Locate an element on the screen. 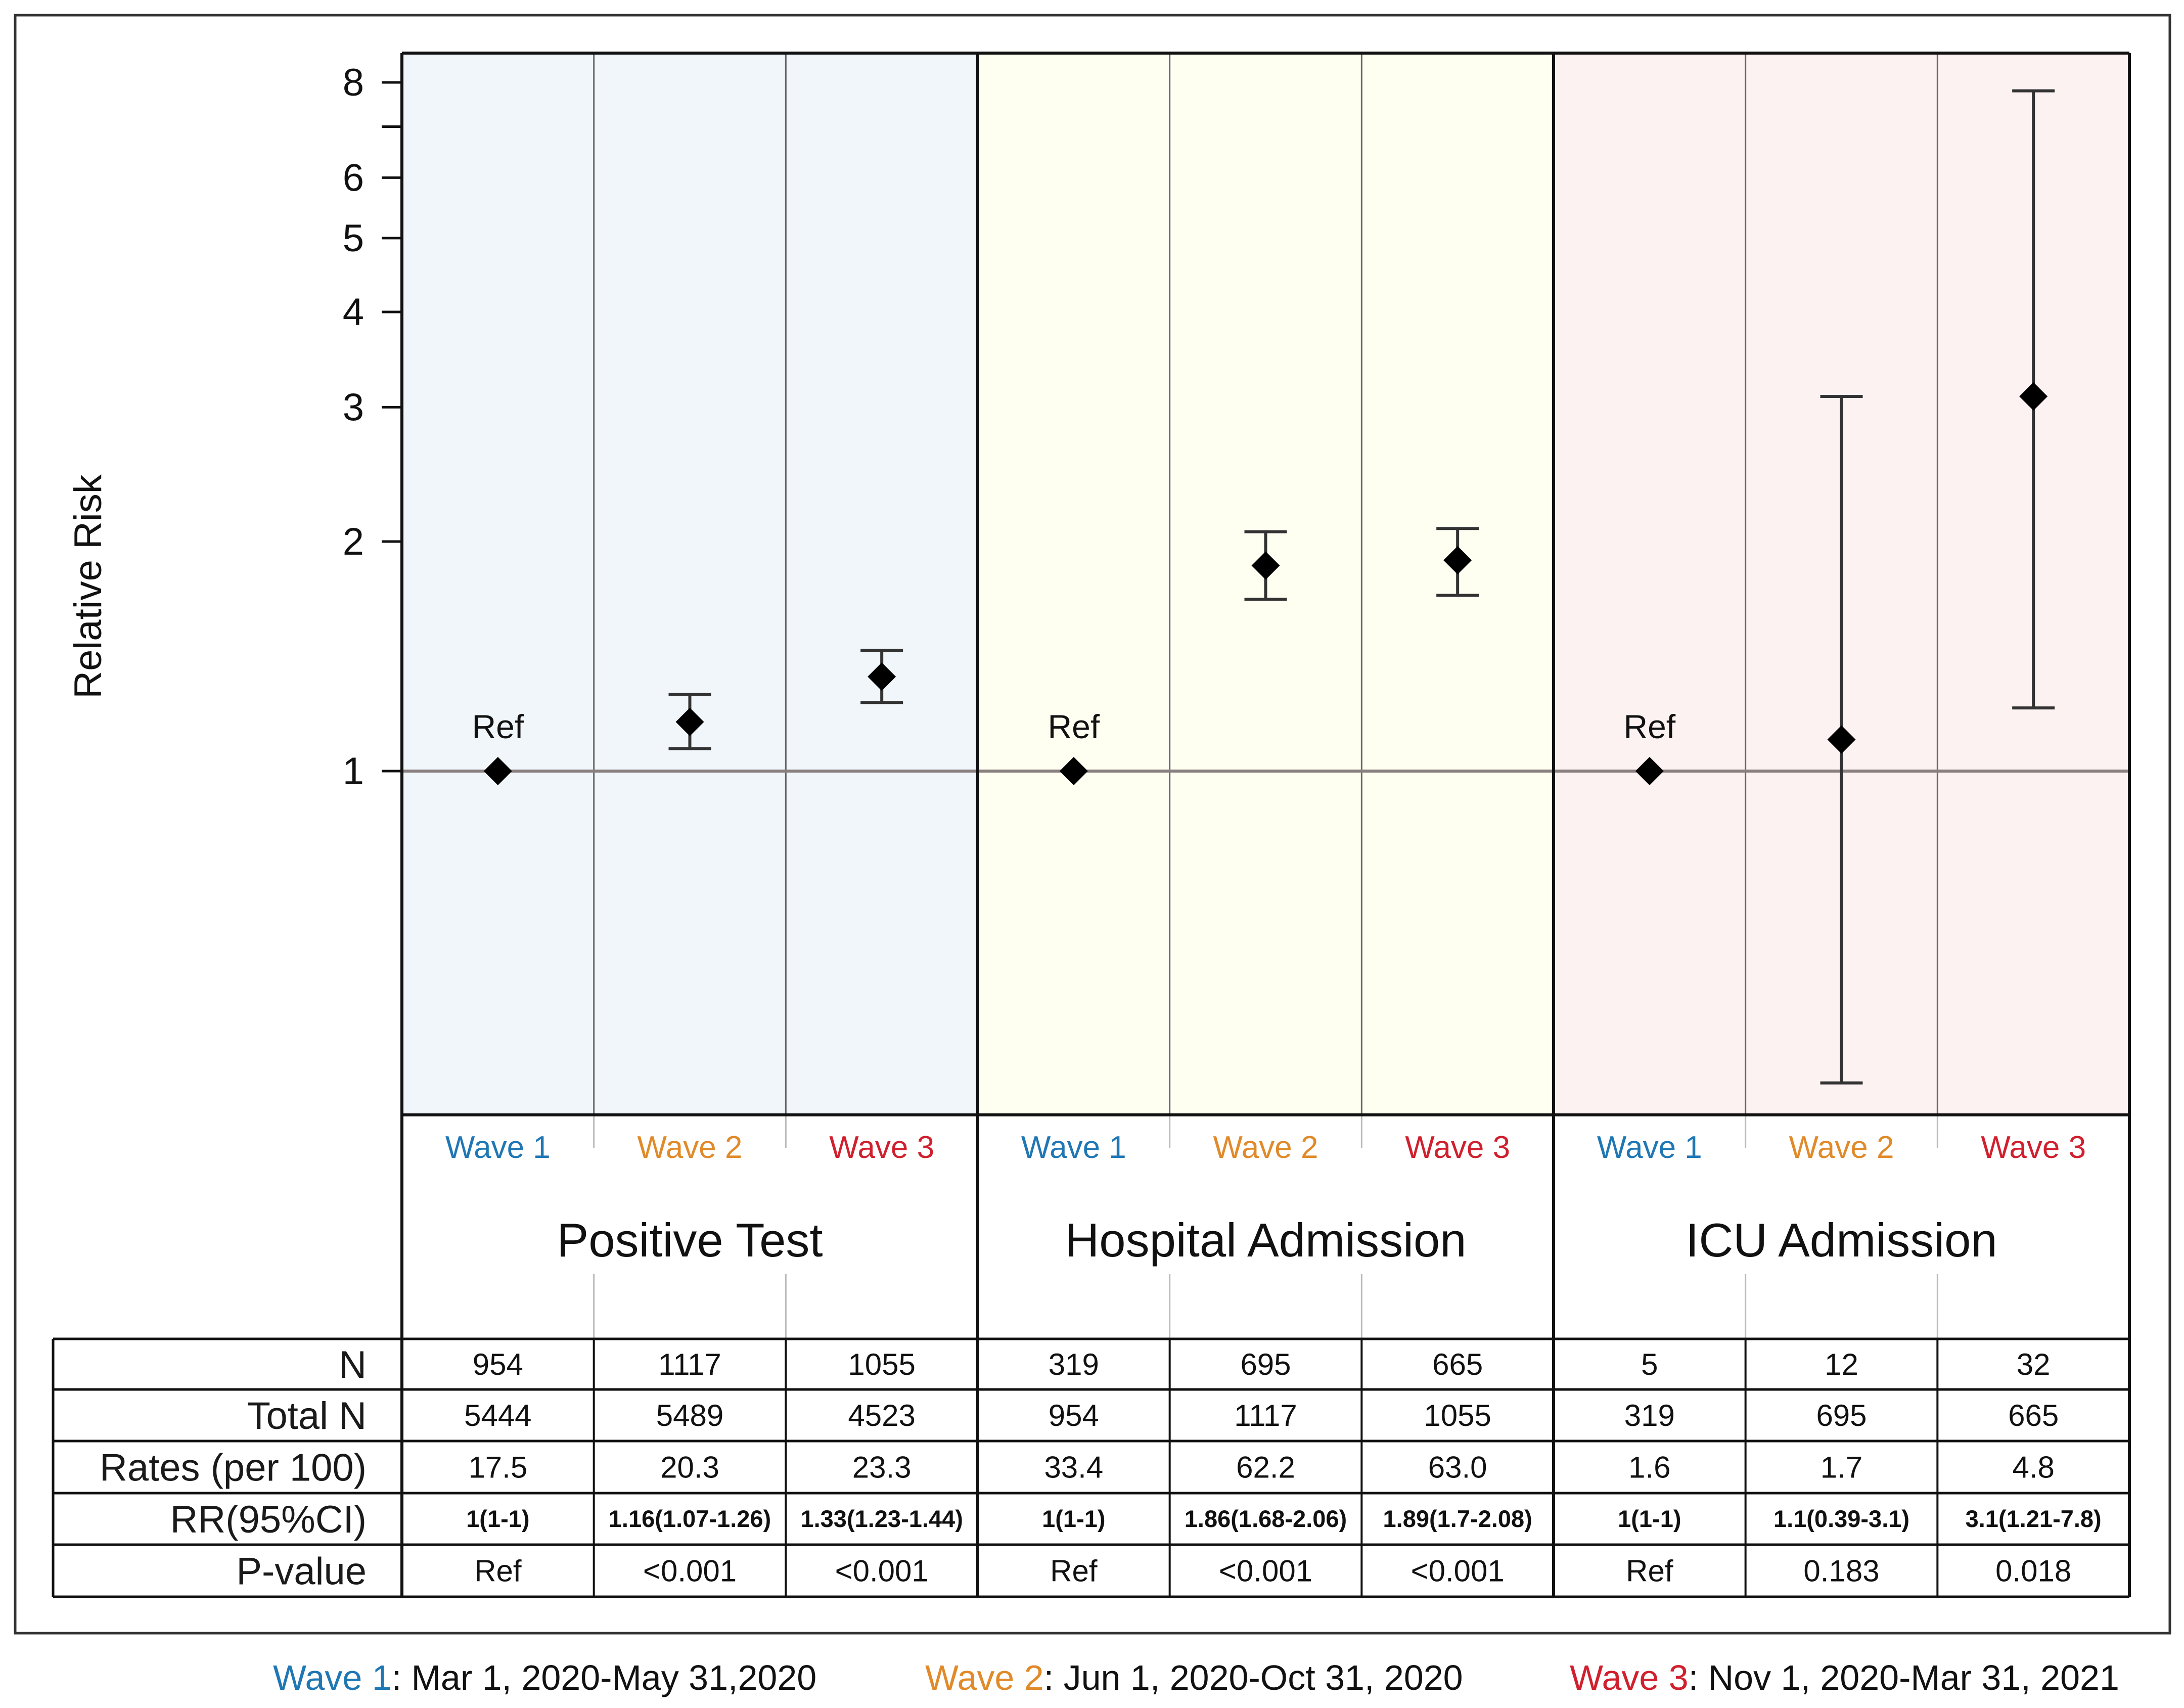  legend-wave-label: Wave 3 is located at coordinates (1629, 1678).